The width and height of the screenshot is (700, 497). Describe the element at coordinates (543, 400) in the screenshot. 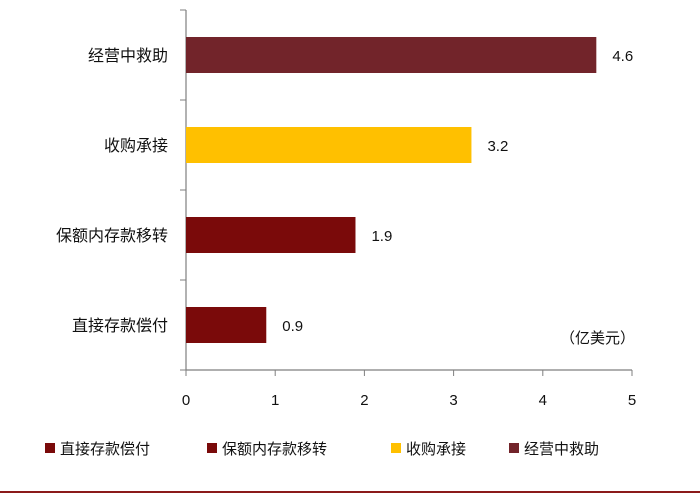

I see `x-tick-label: 4` at that location.